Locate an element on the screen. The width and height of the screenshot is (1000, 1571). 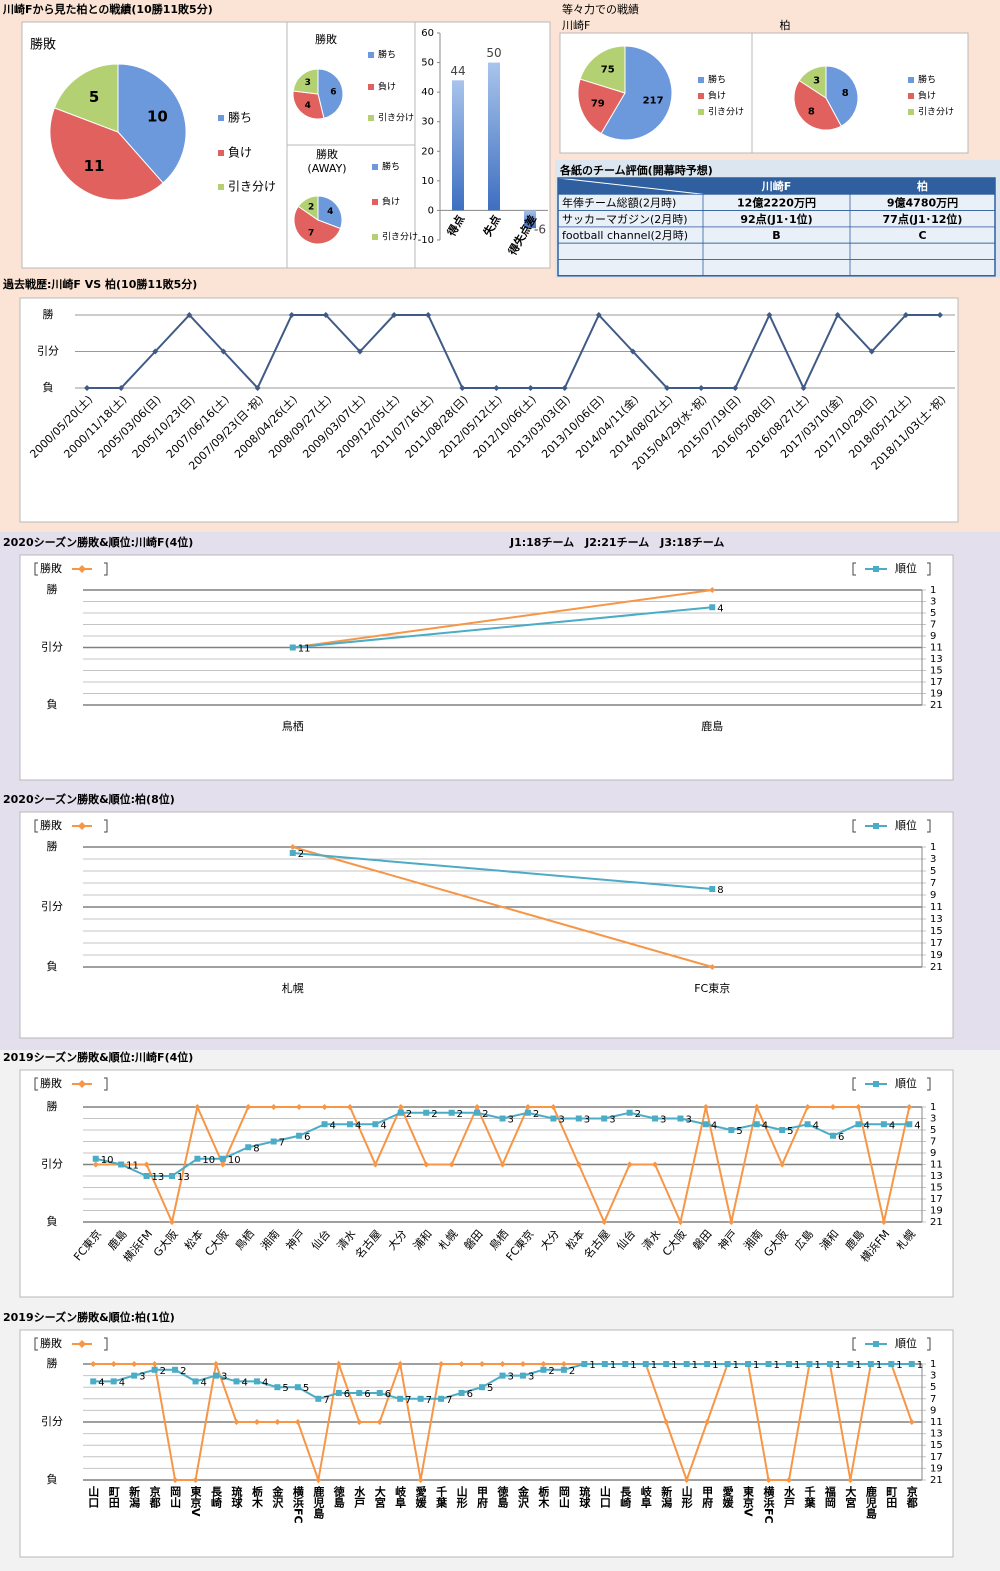
x-tick-label: 大宮 is located at coordinates (850, 1497).